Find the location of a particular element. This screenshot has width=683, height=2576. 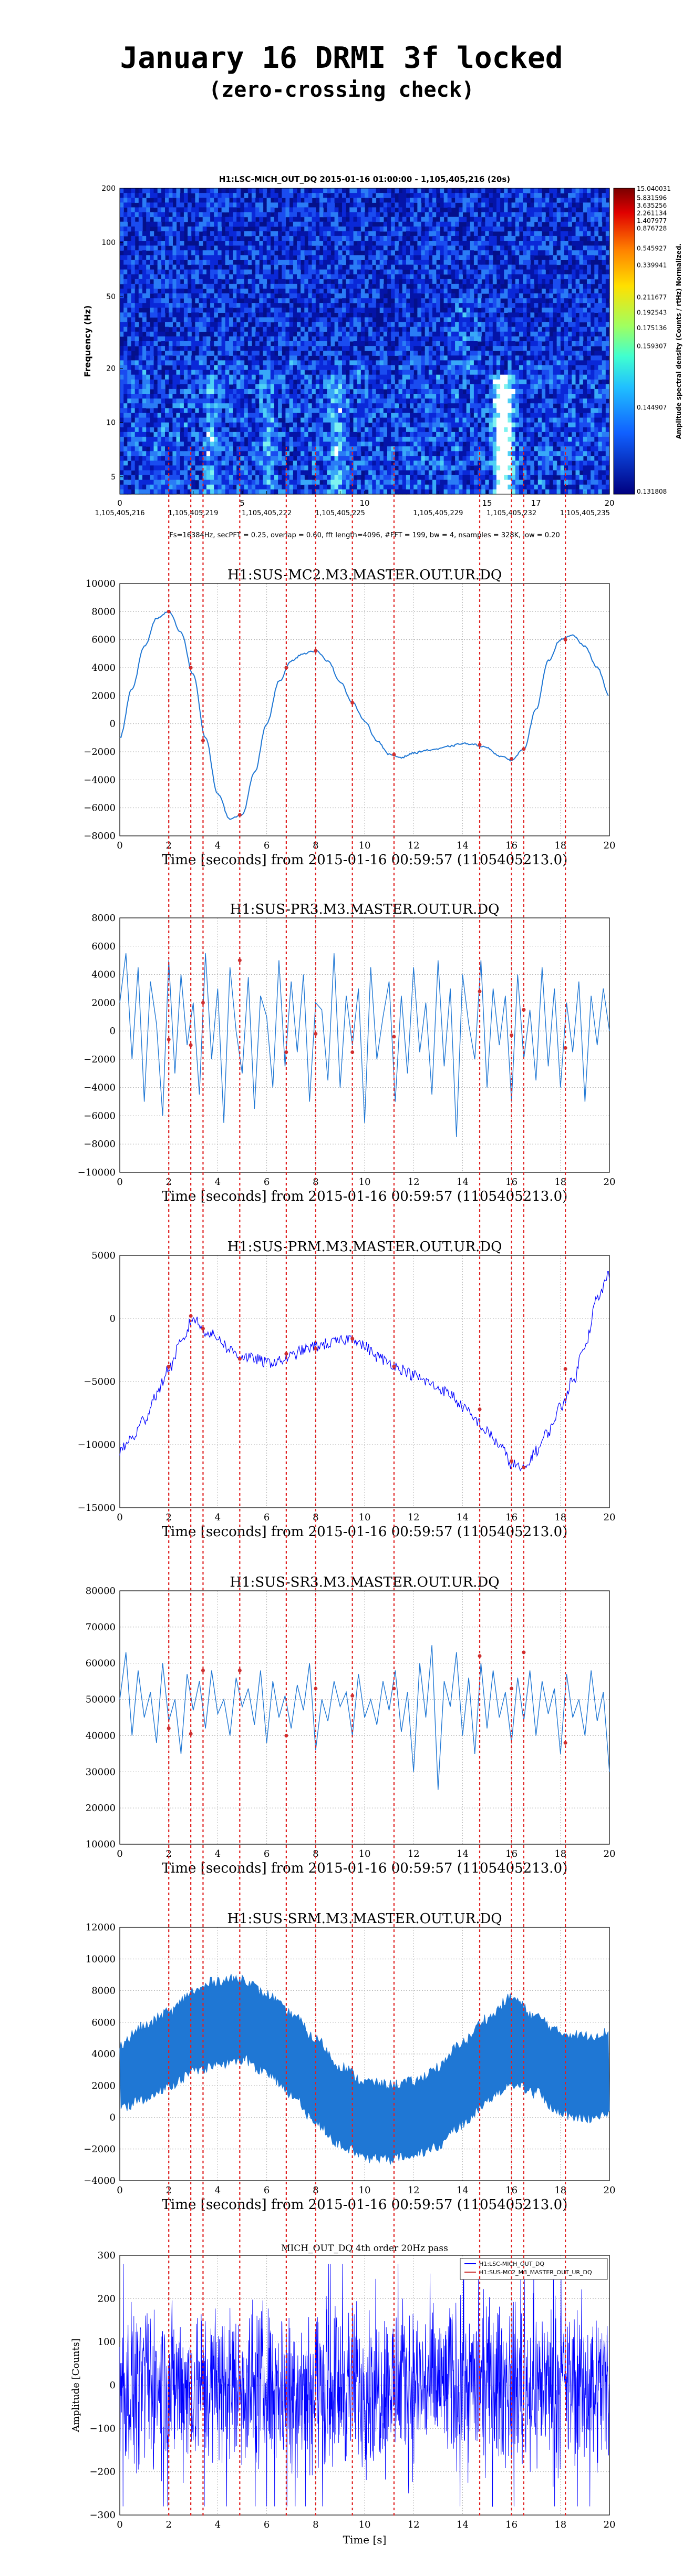

ytick-label: −4000 is located at coordinates (100, 779).